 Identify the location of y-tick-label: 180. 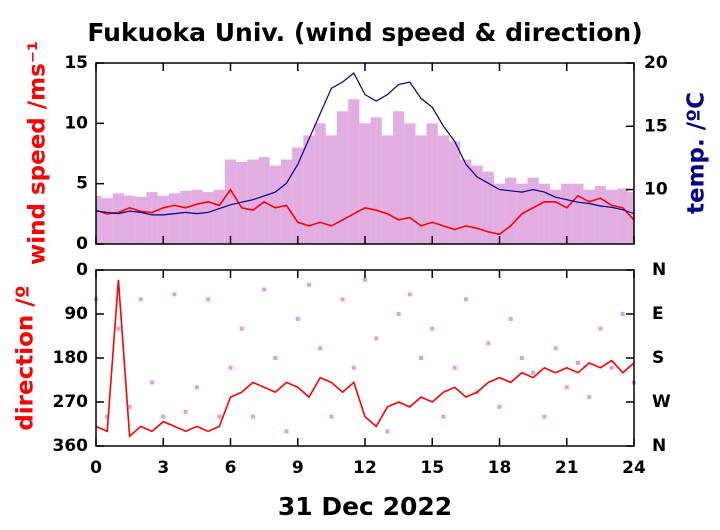
(71, 358).